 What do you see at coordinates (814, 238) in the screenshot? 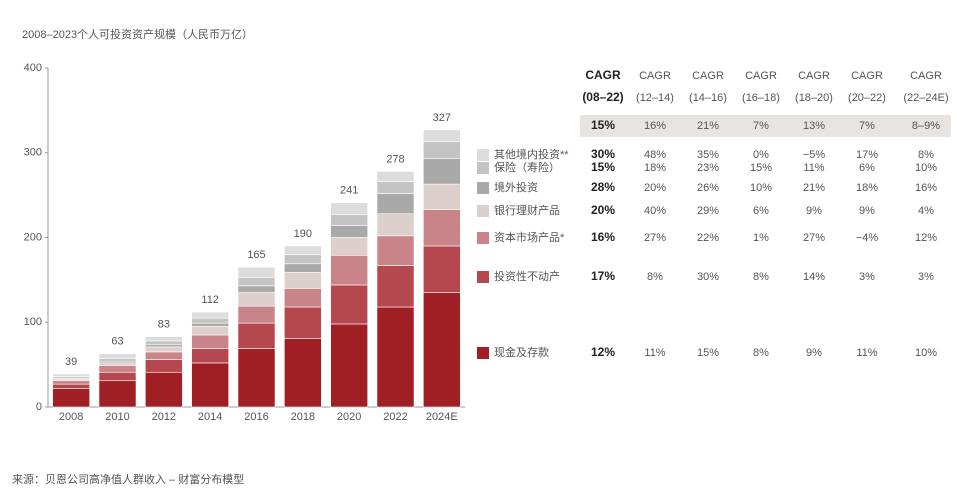
I see `table-cell: 27%` at bounding box center [814, 238].